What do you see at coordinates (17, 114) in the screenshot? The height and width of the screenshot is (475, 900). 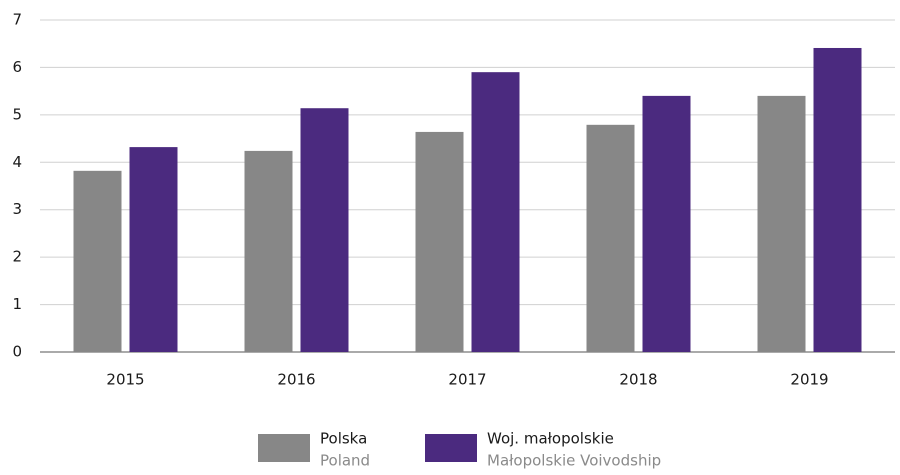 I see `y-tick-label: 5` at bounding box center [17, 114].